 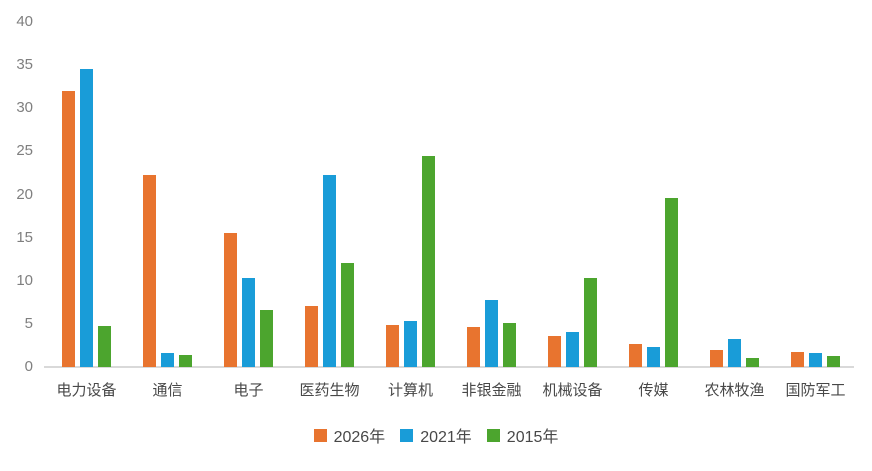 I want to click on legend-item-2021年: 2021年, so click(x=436, y=435).